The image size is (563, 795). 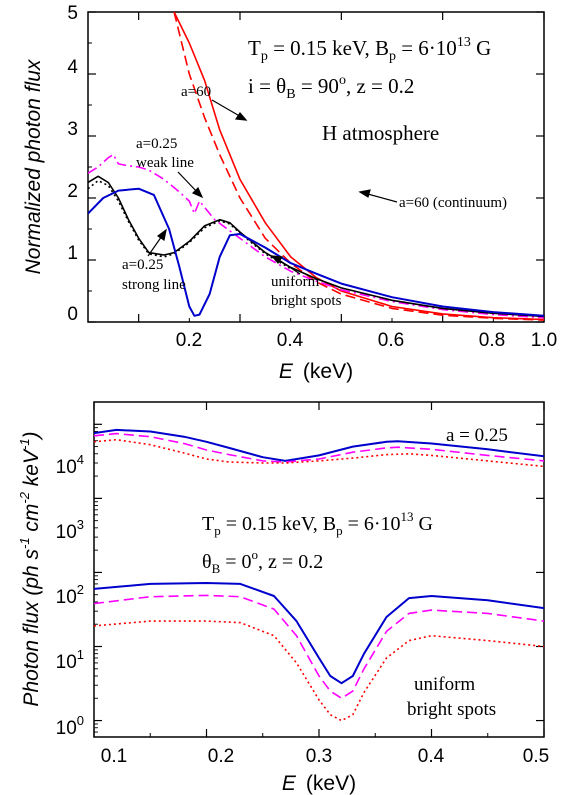 What do you see at coordinates (196, 92) in the screenshot?
I see `anno-a60: a=60` at bounding box center [196, 92].